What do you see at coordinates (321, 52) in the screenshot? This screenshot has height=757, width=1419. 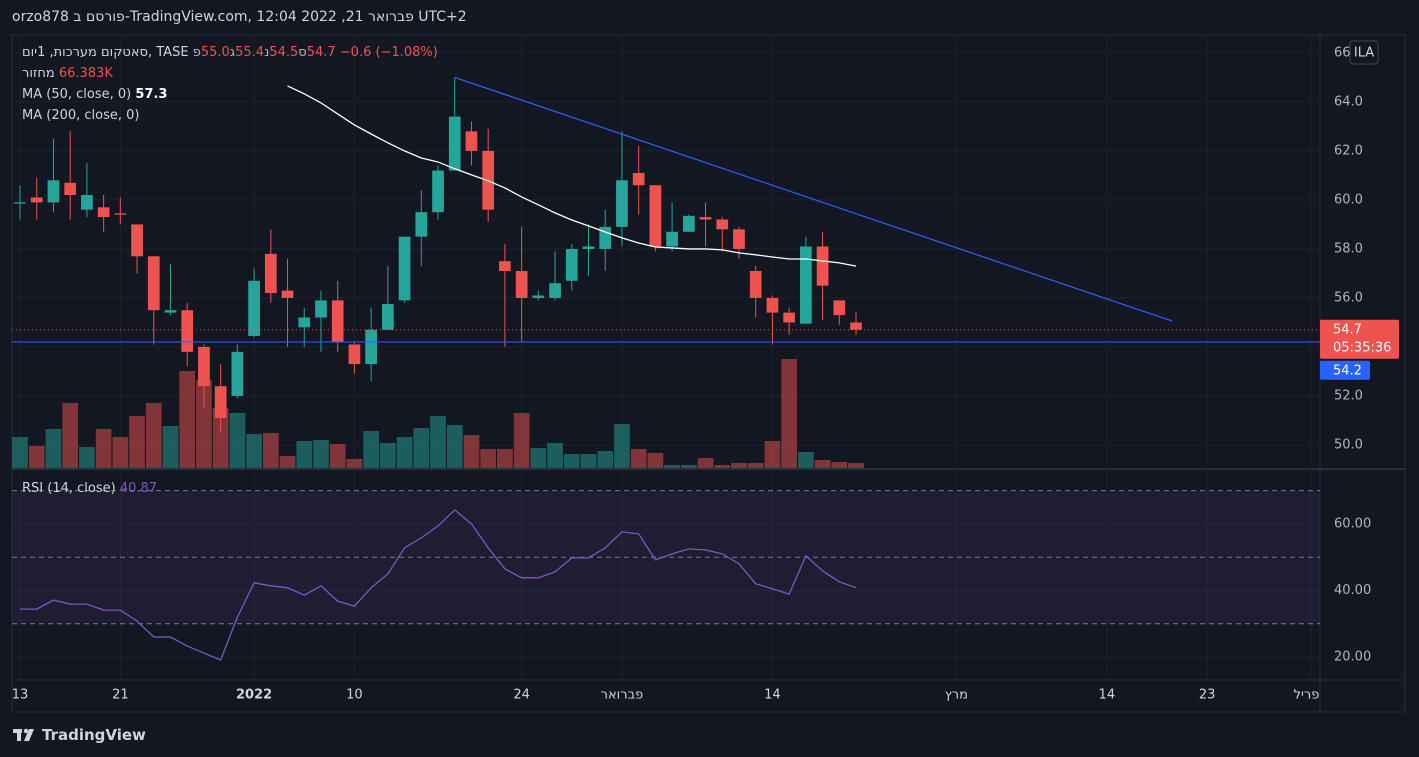 I see `ohlc-value: 54.7` at bounding box center [321, 52].